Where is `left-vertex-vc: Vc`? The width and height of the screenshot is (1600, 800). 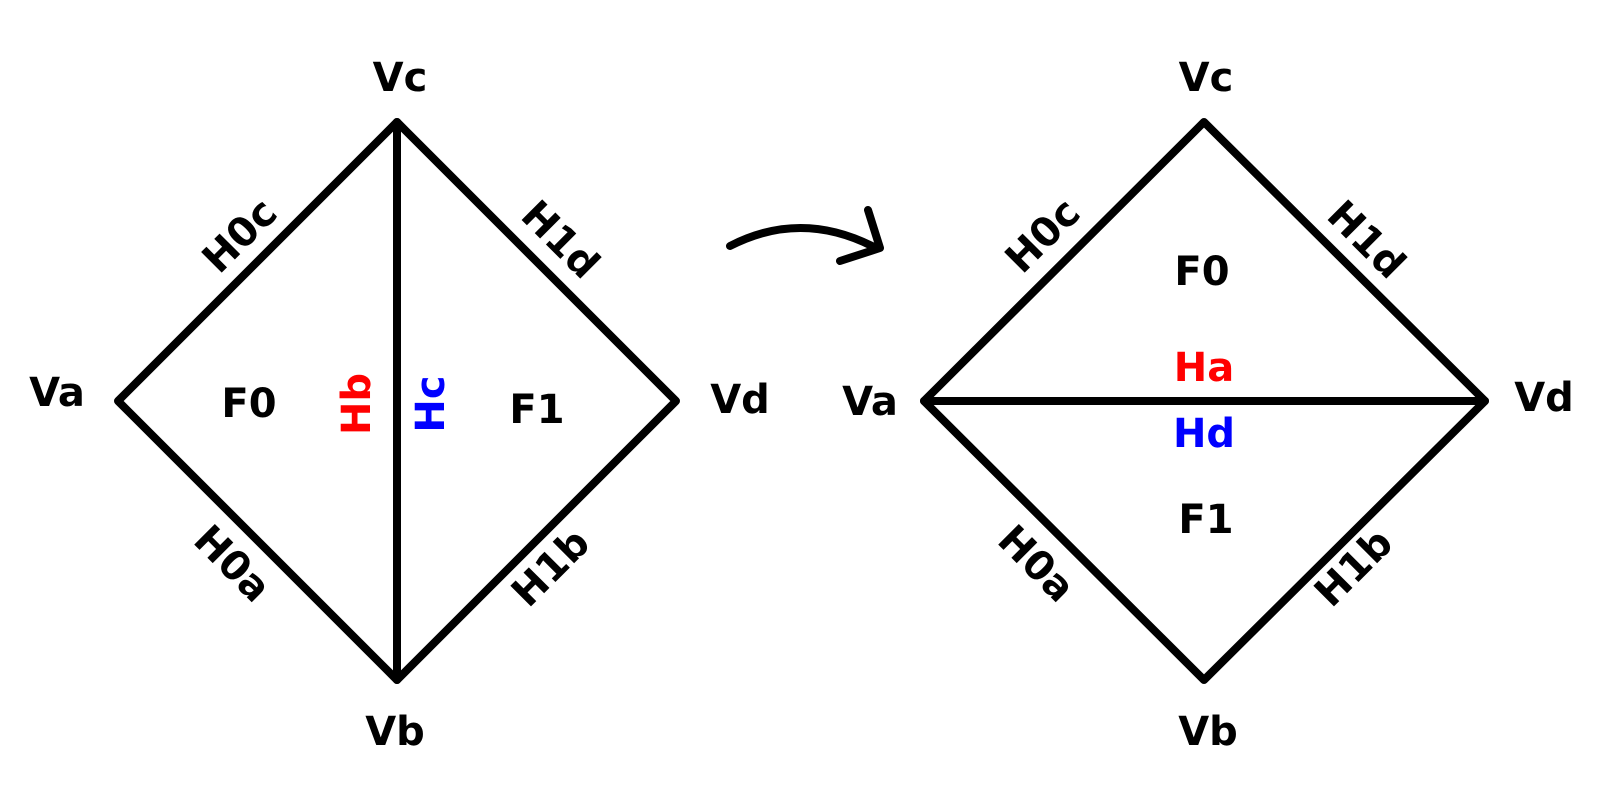 left-vertex-vc: Vc is located at coordinates (400, 78).